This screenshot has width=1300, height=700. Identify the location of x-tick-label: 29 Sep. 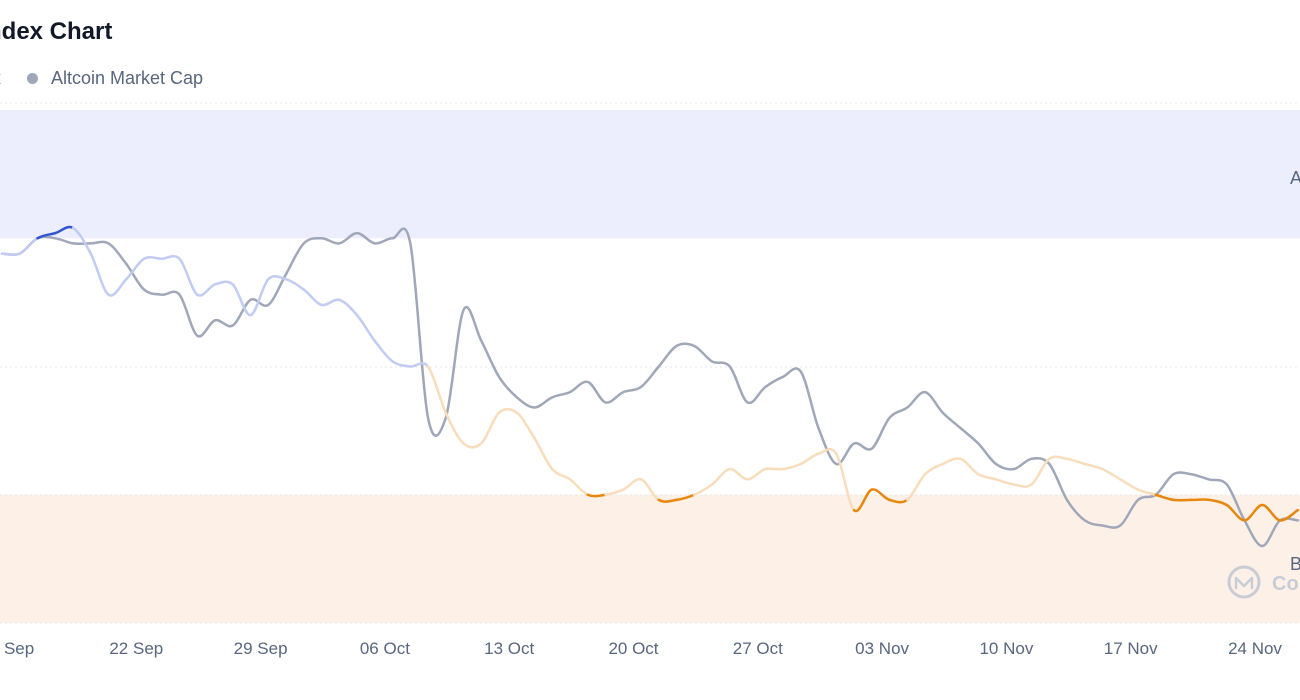
(261, 648).